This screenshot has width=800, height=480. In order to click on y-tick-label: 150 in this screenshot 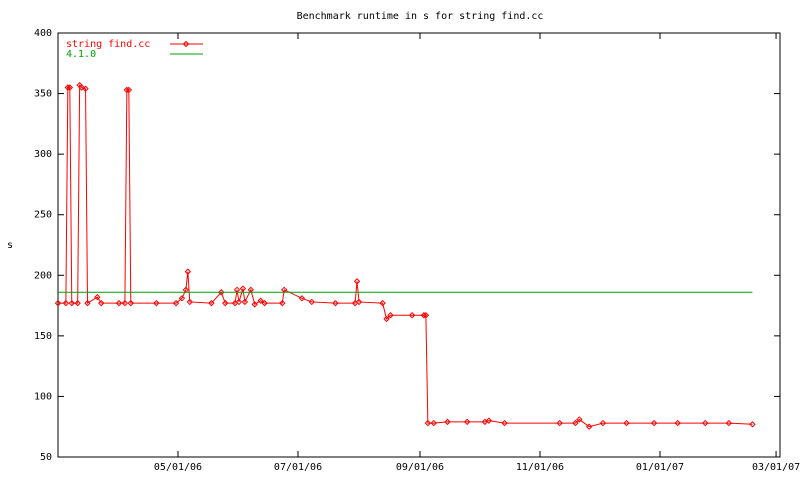, I will do `click(43, 336)`.